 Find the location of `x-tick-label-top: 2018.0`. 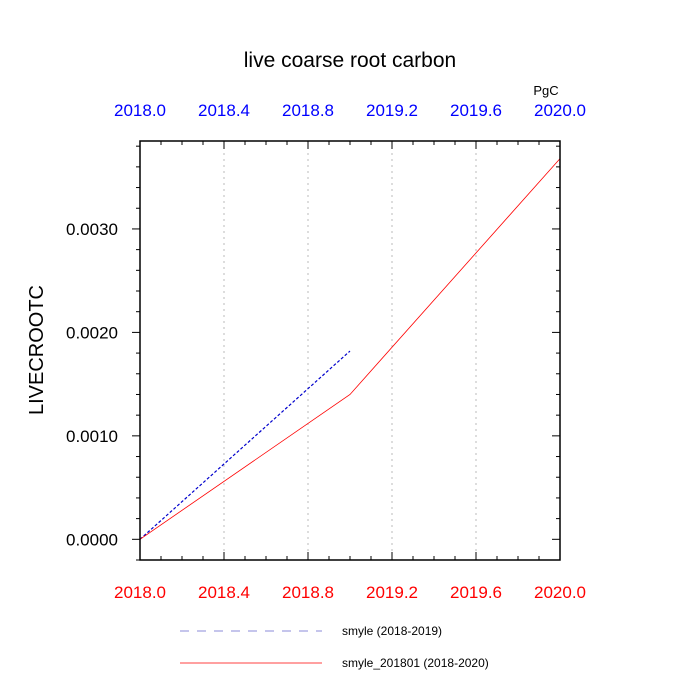

x-tick-label-top: 2018.0 is located at coordinates (140, 110).